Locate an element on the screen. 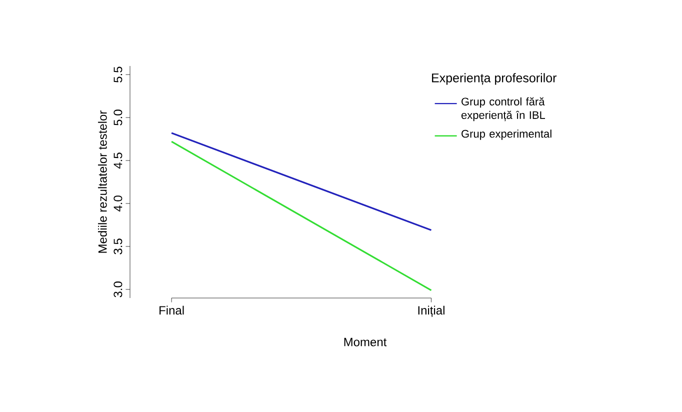 The height and width of the screenshot is (412, 682). x-tick-label: Inițial is located at coordinates (431, 312).